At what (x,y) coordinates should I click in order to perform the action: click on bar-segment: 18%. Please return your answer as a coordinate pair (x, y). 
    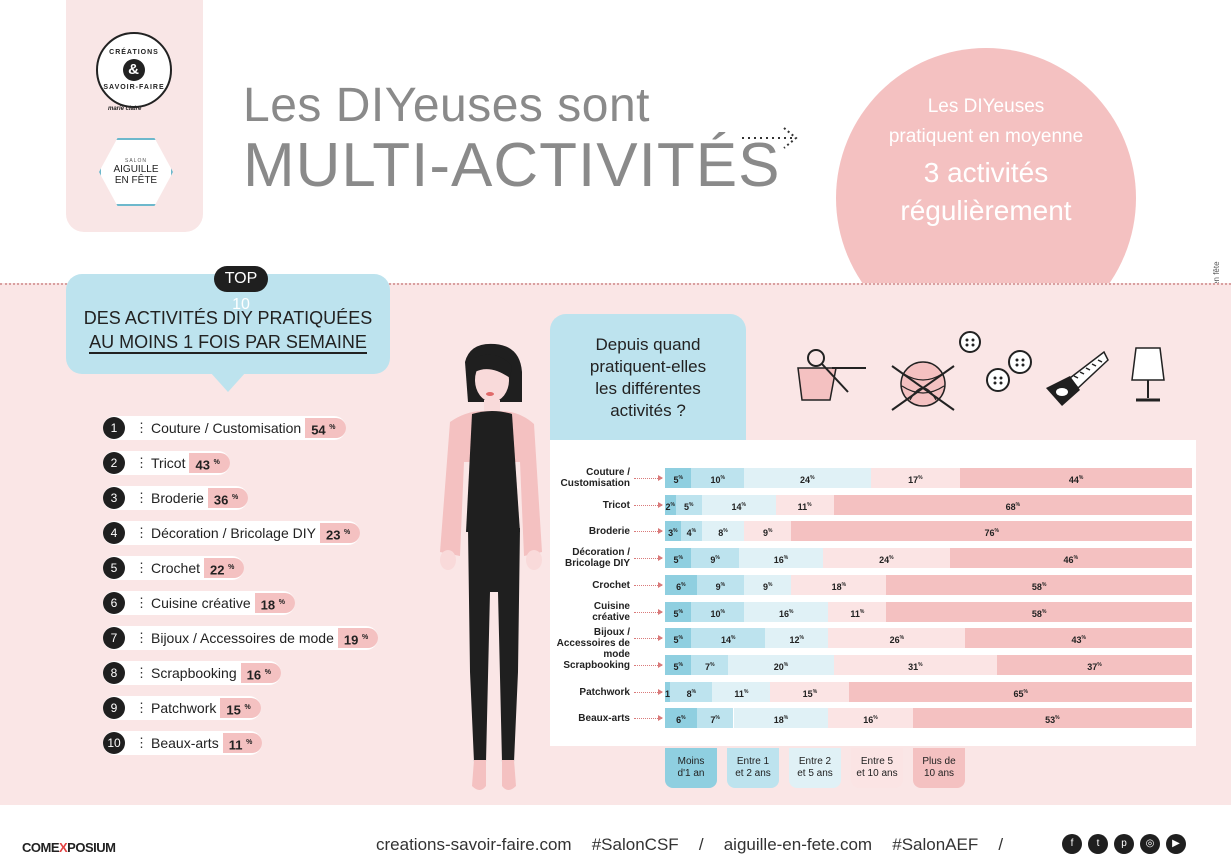
    Looking at the image, I should click on (839, 585).